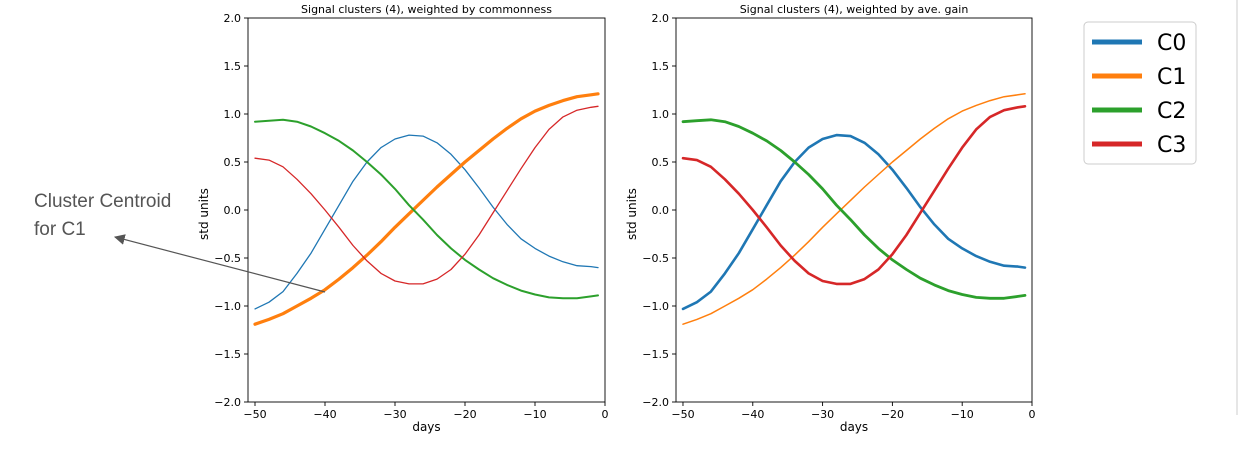  I want to click on legend-label-c3: C3, so click(1171, 145).